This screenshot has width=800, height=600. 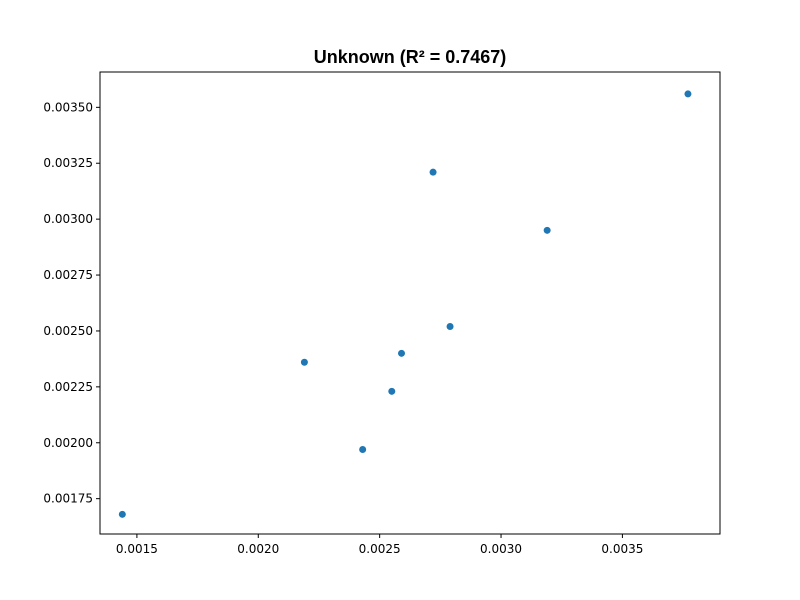 I want to click on y-tick-label: 0.00300, so click(x=68, y=219).